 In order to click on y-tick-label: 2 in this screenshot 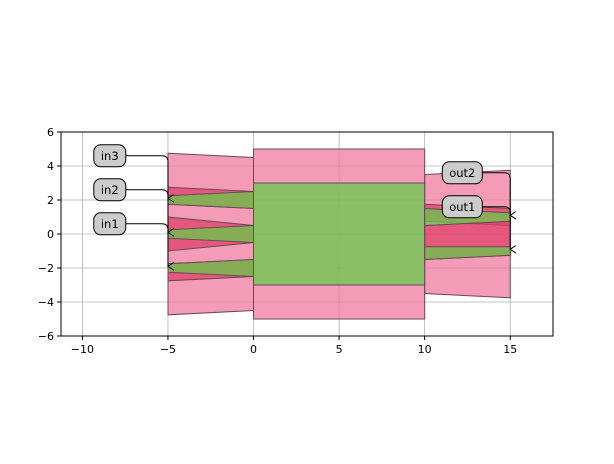, I will do `click(50, 200)`.